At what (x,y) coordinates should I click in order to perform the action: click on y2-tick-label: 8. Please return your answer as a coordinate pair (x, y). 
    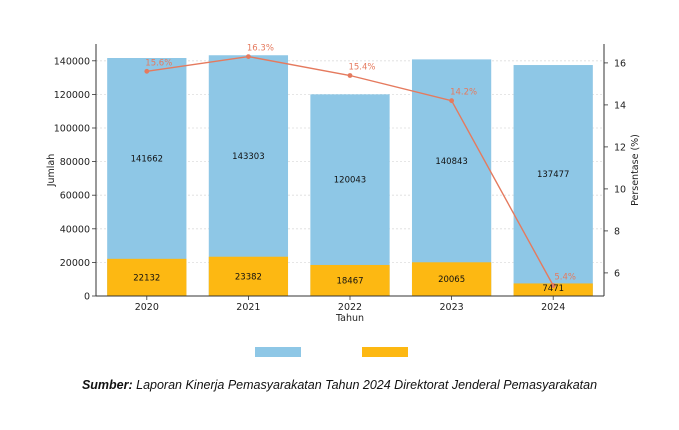
    Looking at the image, I should click on (617, 231).